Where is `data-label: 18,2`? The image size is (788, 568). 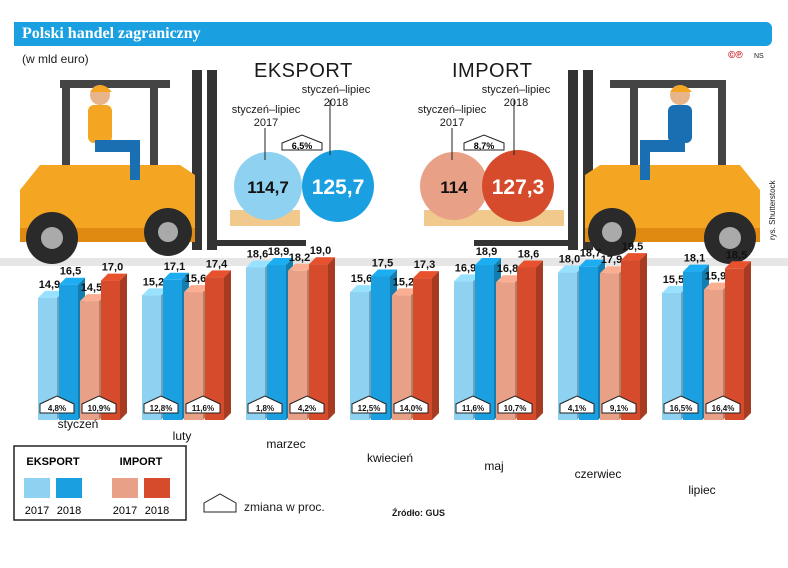
data-label: 18,2 is located at coordinates (299, 258).